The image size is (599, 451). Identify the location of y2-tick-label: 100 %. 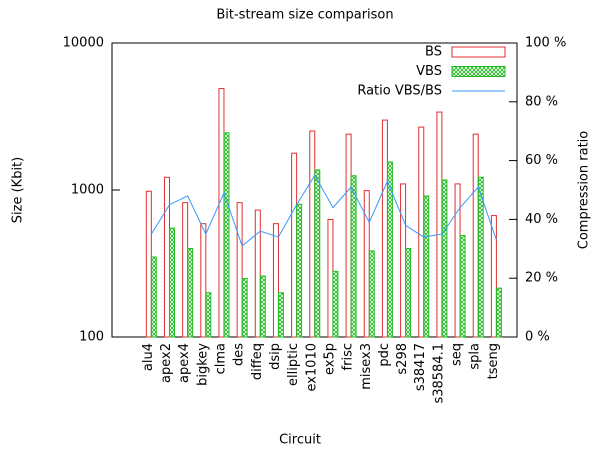
(545, 43).